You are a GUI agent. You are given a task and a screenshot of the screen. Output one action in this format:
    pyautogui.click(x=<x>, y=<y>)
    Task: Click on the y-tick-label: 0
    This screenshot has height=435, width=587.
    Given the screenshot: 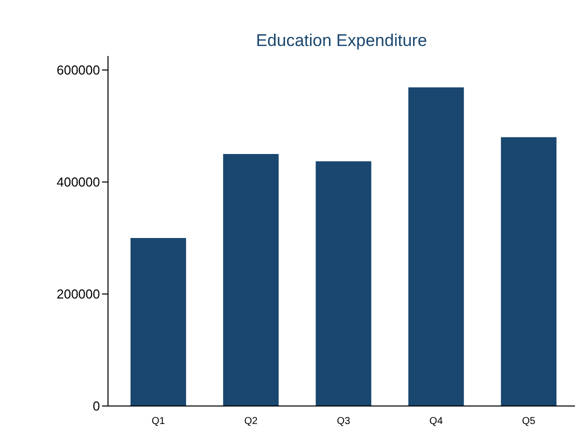 What is the action you would take?
    pyautogui.click(x=96, y=406)
    